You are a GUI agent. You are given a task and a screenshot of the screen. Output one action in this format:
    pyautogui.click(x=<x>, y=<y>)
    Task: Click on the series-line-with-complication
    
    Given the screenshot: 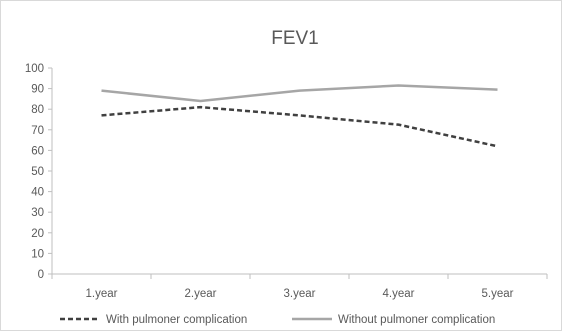 What is the action you would take?
    pyautogui.click(x=299, y=126)
    